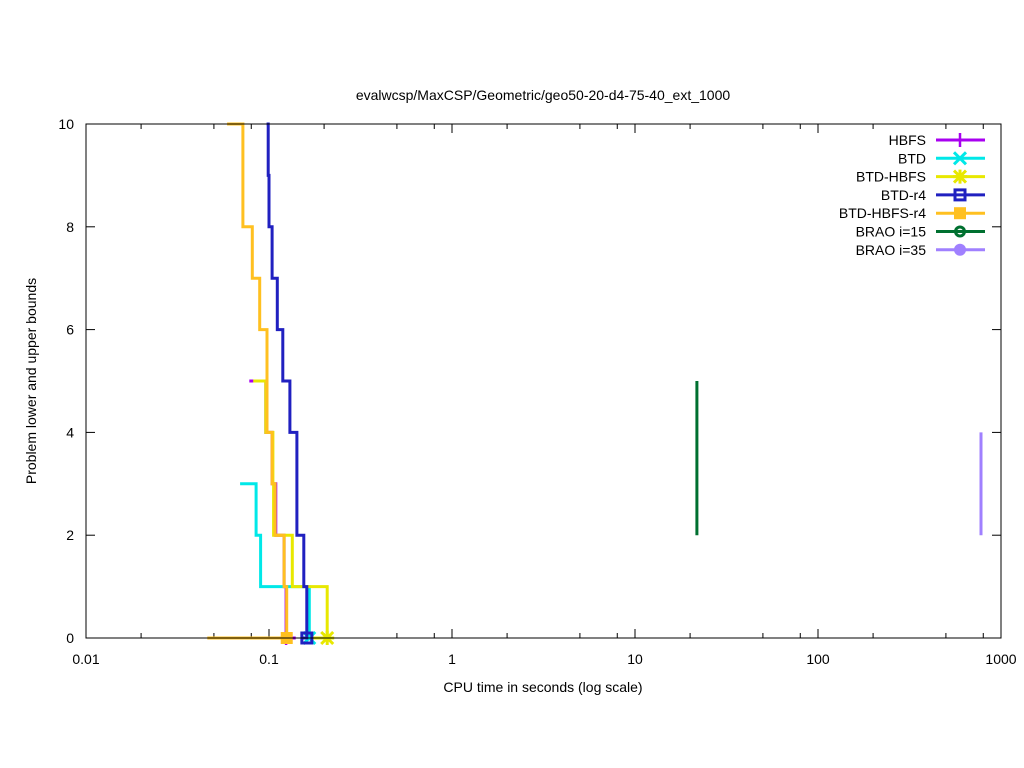  What do you see at coordinates (269, 659) in the screenshot?
I see `x-tick-label: 0.1` at bounding box center [269, 659].